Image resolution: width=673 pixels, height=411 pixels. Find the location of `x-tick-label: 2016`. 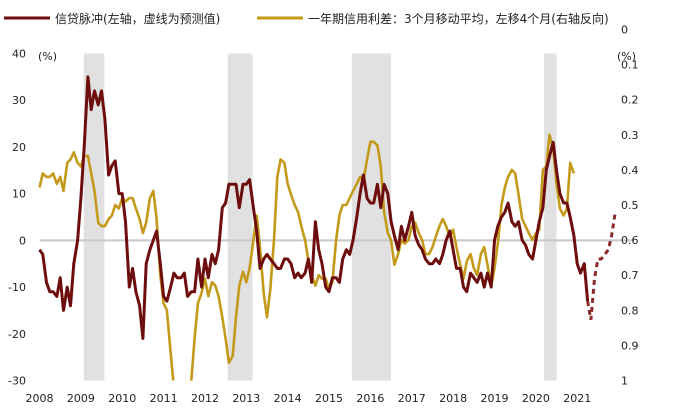

x-tick-label: 2016 is located at coordinates (370, 398).